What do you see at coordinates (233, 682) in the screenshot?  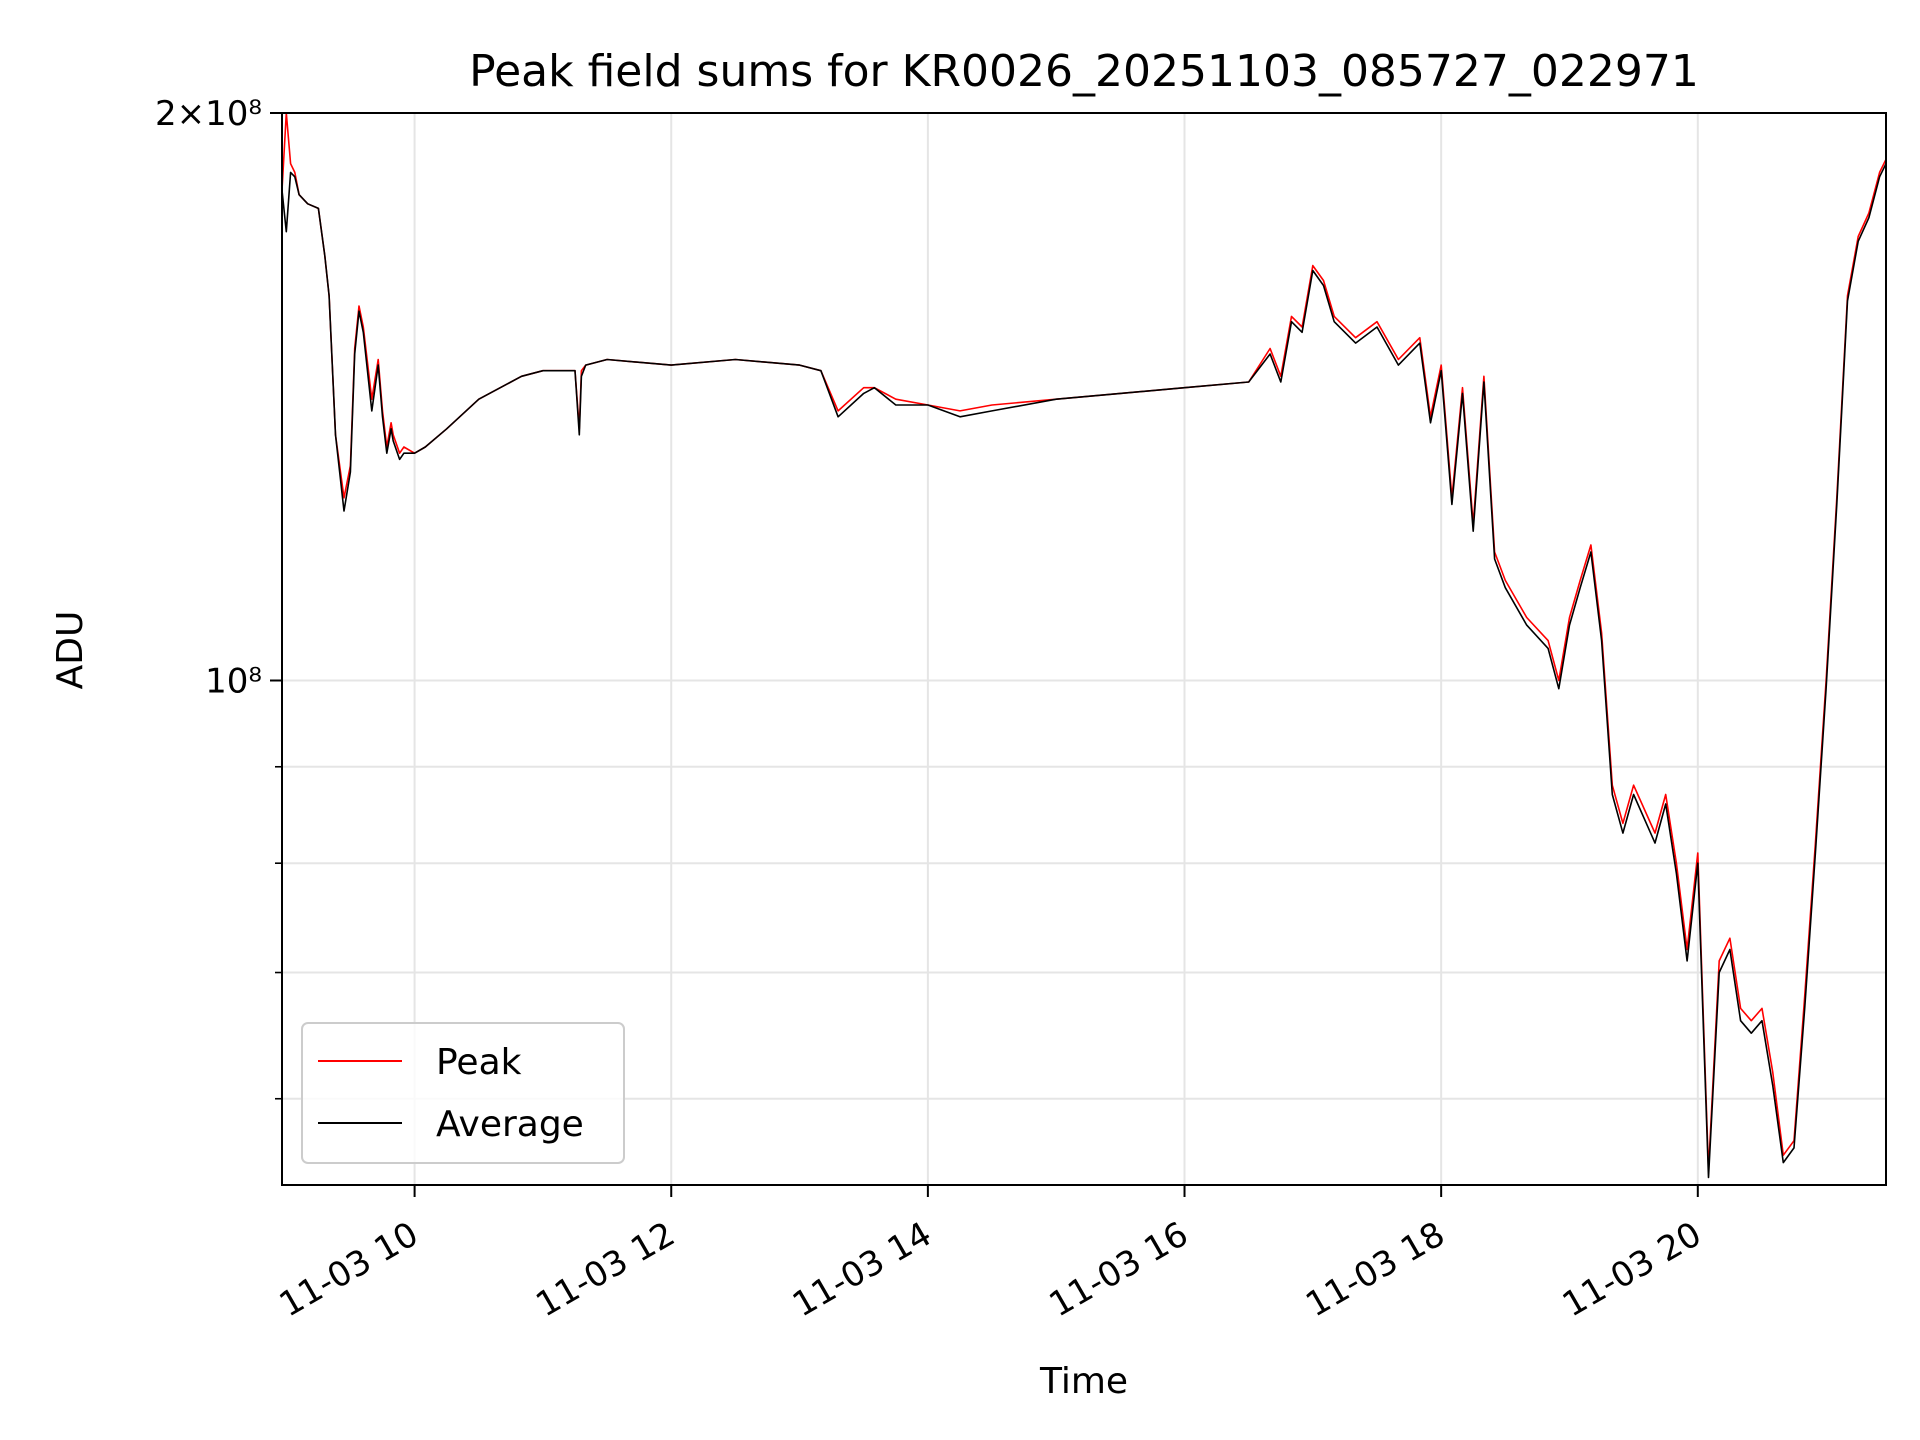 I see `y-tick-label: 10⁸` at bounding box center [233, 682].